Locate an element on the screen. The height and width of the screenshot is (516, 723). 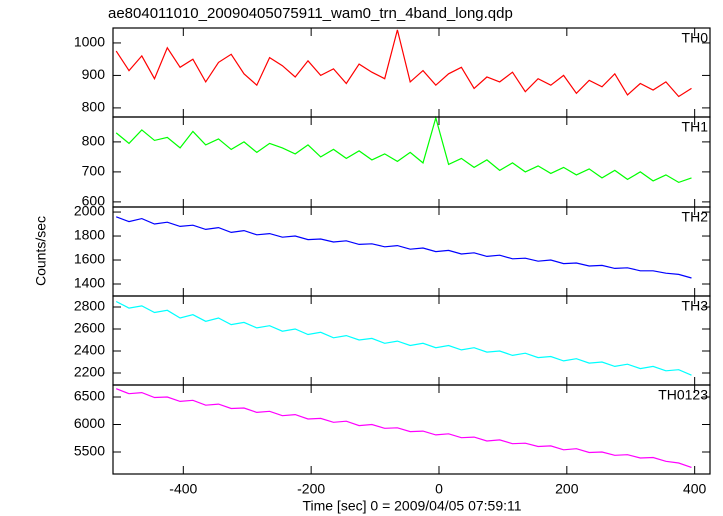
y-tick-label: 1000 is located at coordinates (89, 42).